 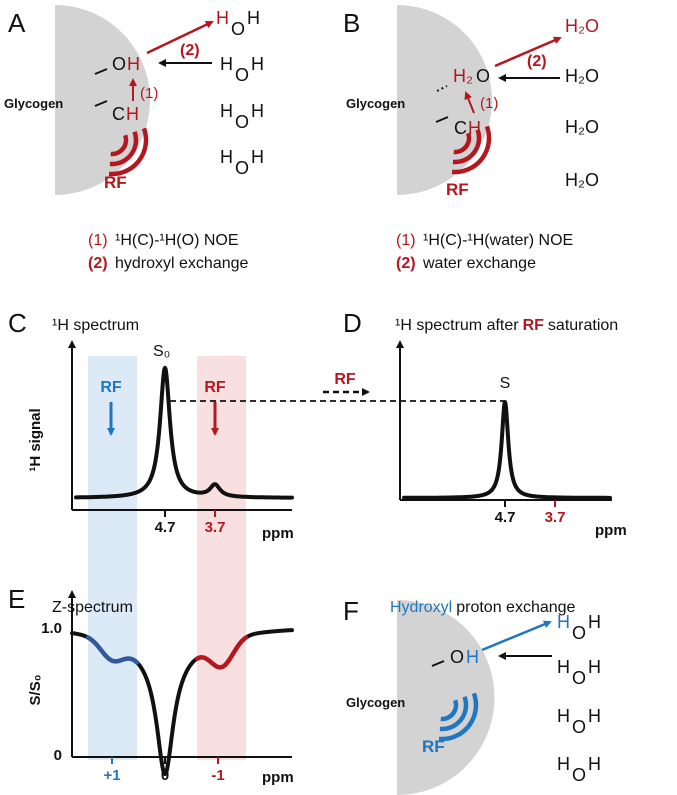 What do you see at coordinates (217, 775) in the screenshot?
I see `x-tick-label: -1` at bounding box center [217, 775].